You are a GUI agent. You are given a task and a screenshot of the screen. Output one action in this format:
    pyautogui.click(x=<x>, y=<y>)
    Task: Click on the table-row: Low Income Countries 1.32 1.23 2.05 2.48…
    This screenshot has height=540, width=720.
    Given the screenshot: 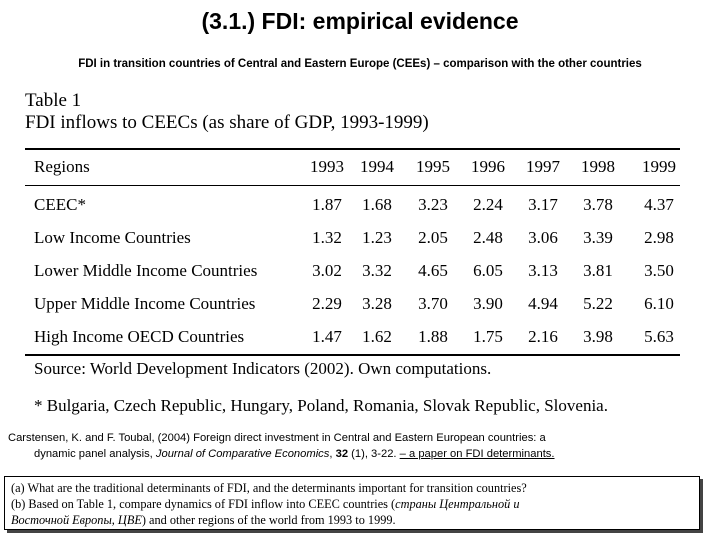 What is the action you would take?
    pyautogui.click(x=352, y=240)
    